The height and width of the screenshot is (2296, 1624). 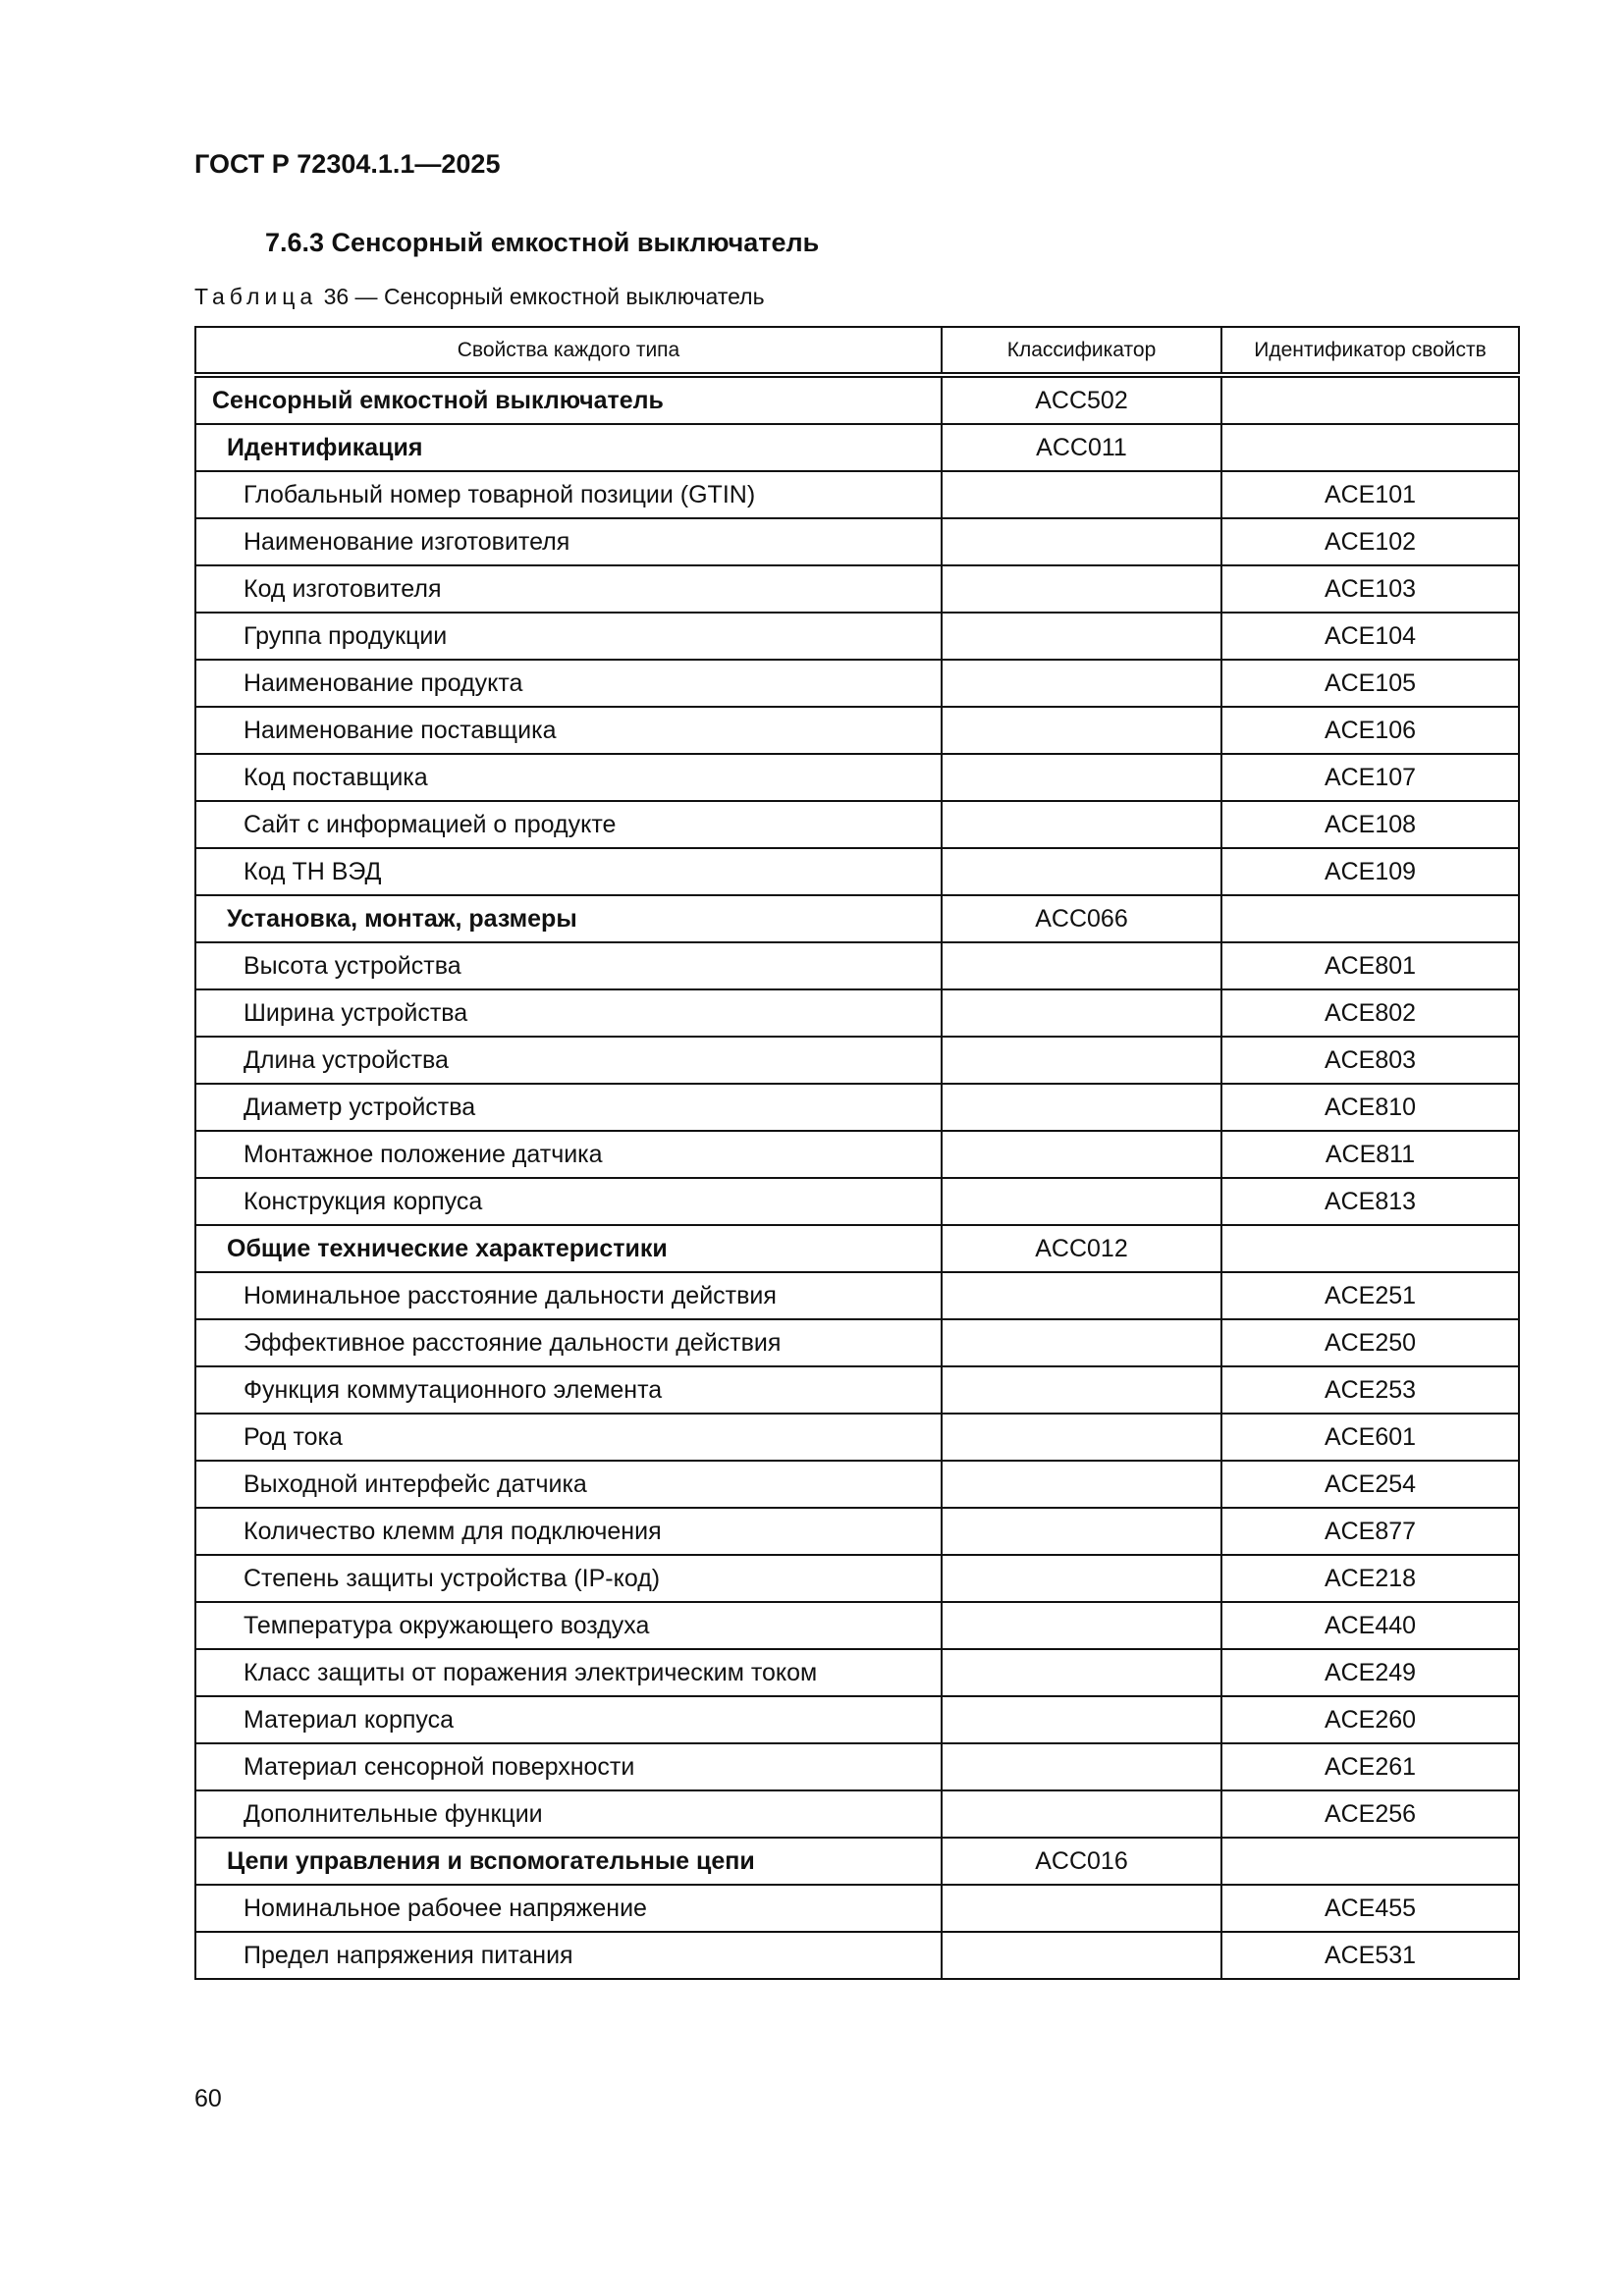 I want to click on table-row: Температура окружающего воздуха ACE440, so click(x=857, y=1625).